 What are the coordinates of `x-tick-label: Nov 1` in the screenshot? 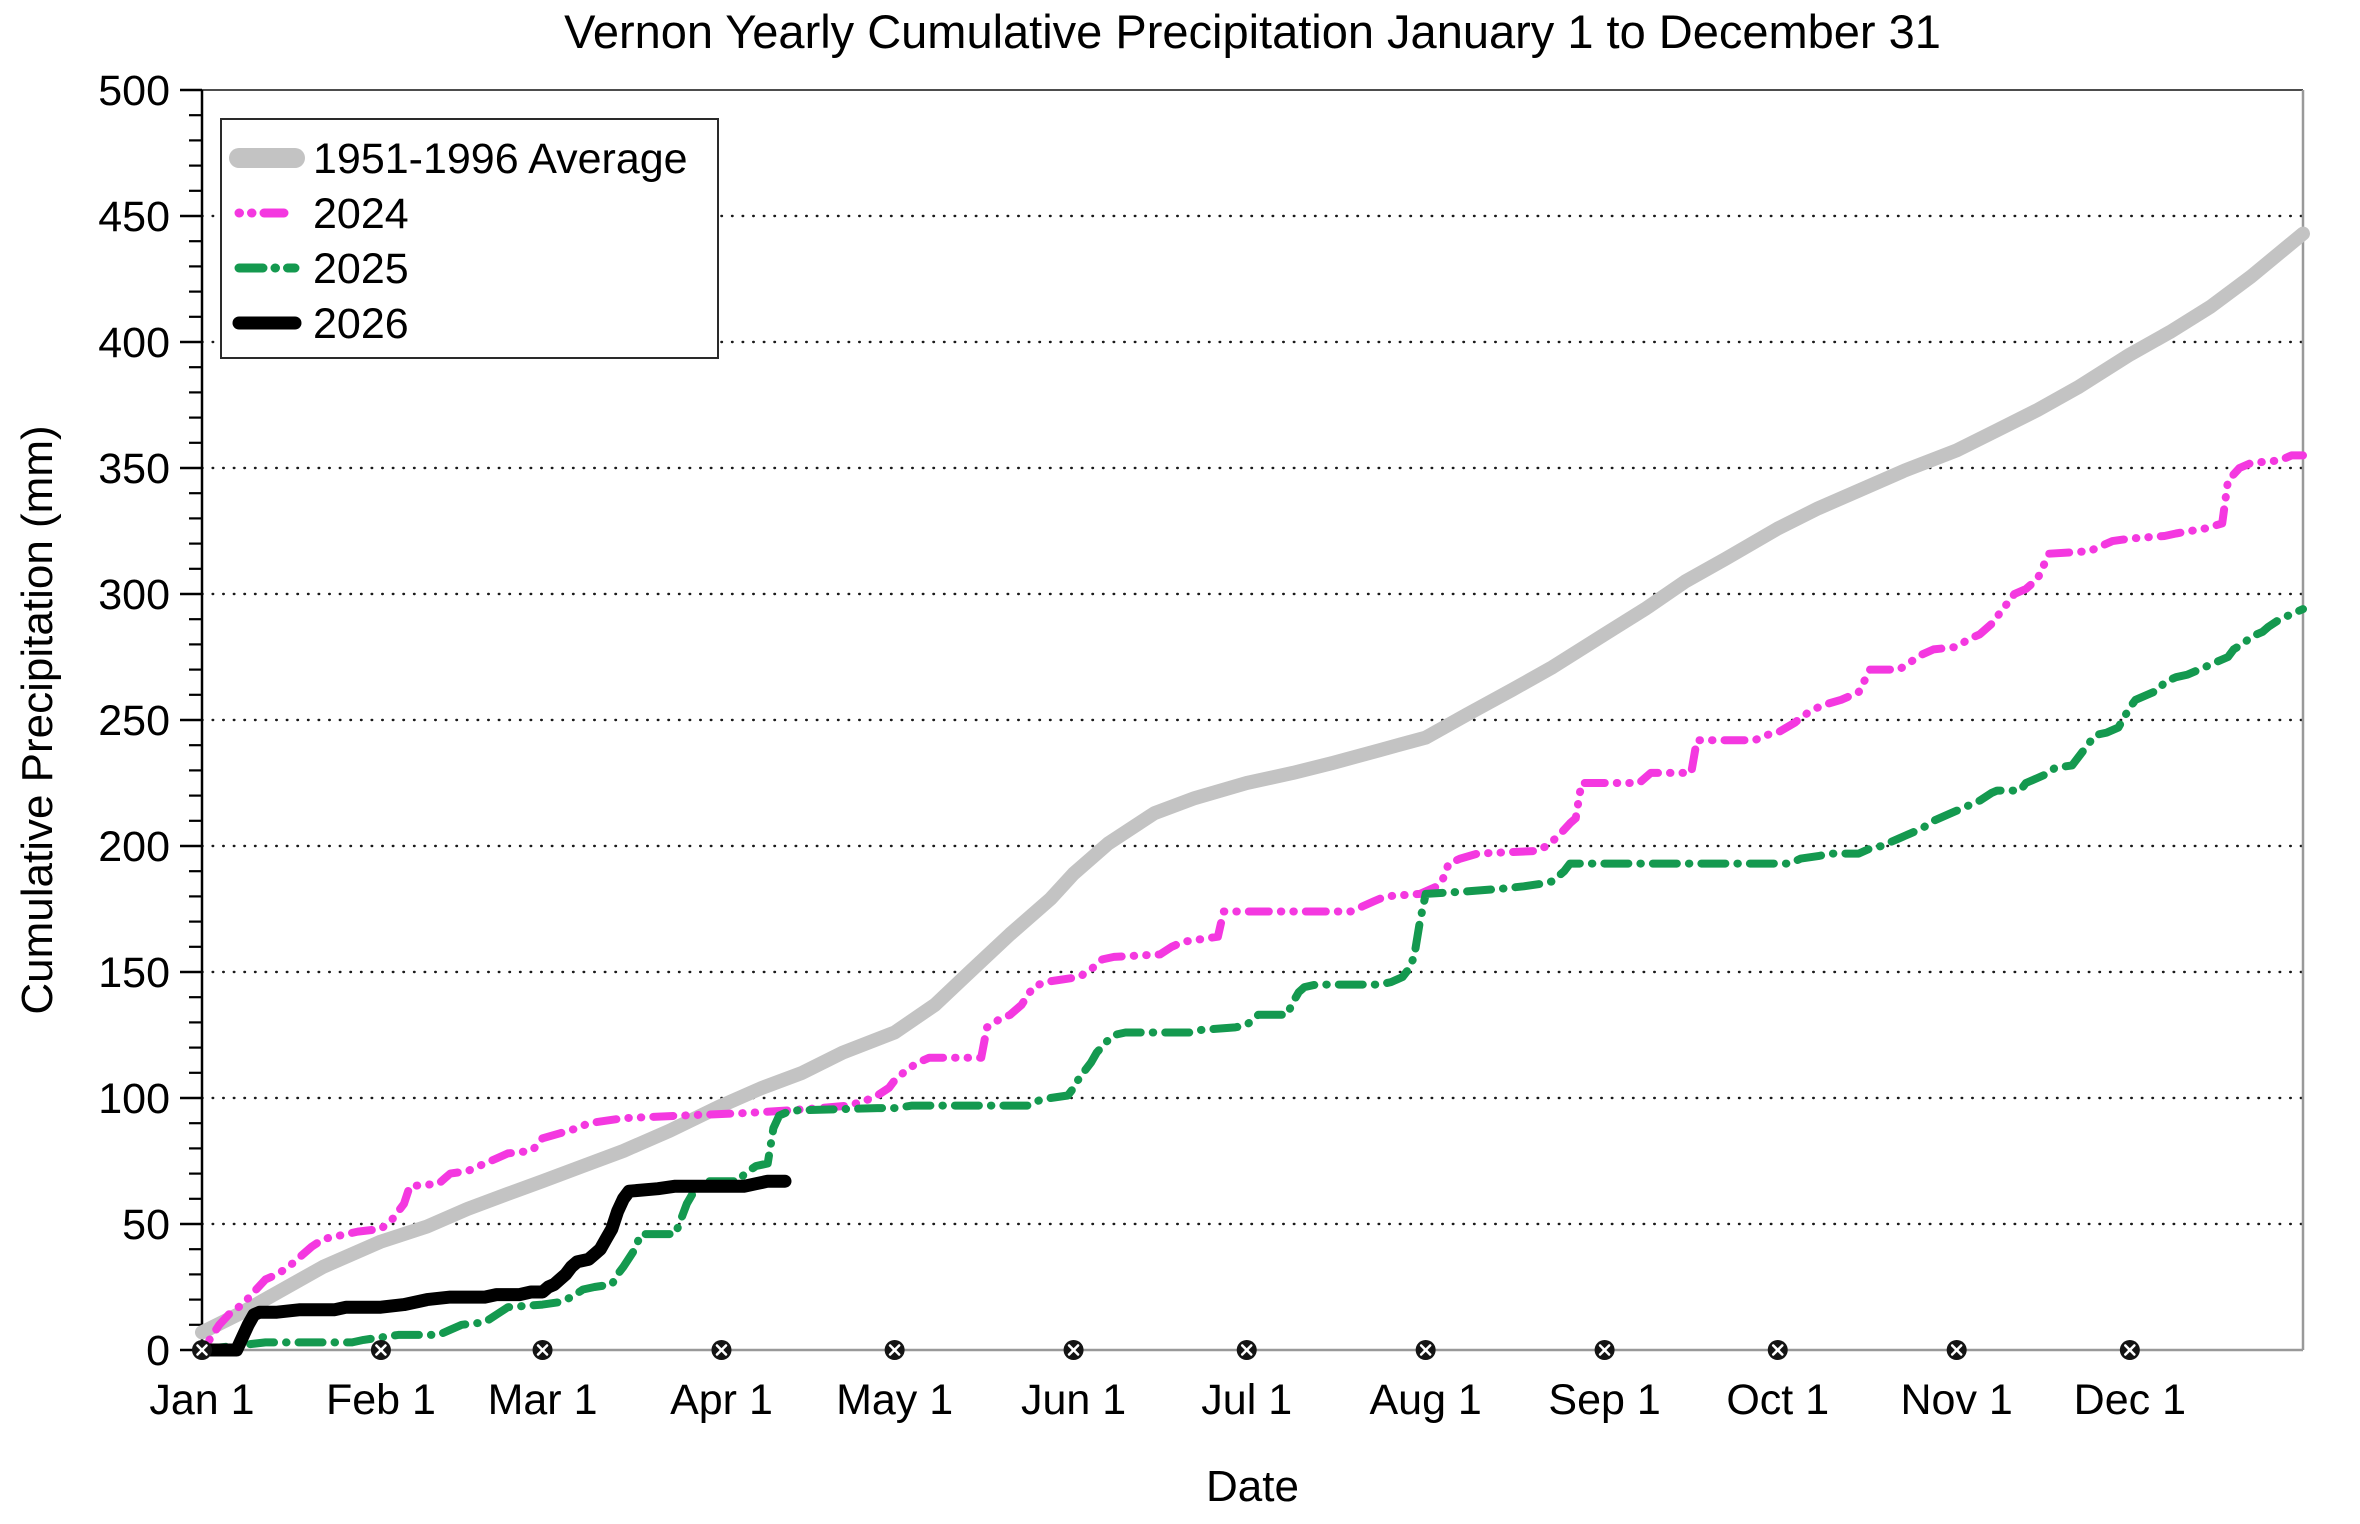 It's located at (1957, 1400).